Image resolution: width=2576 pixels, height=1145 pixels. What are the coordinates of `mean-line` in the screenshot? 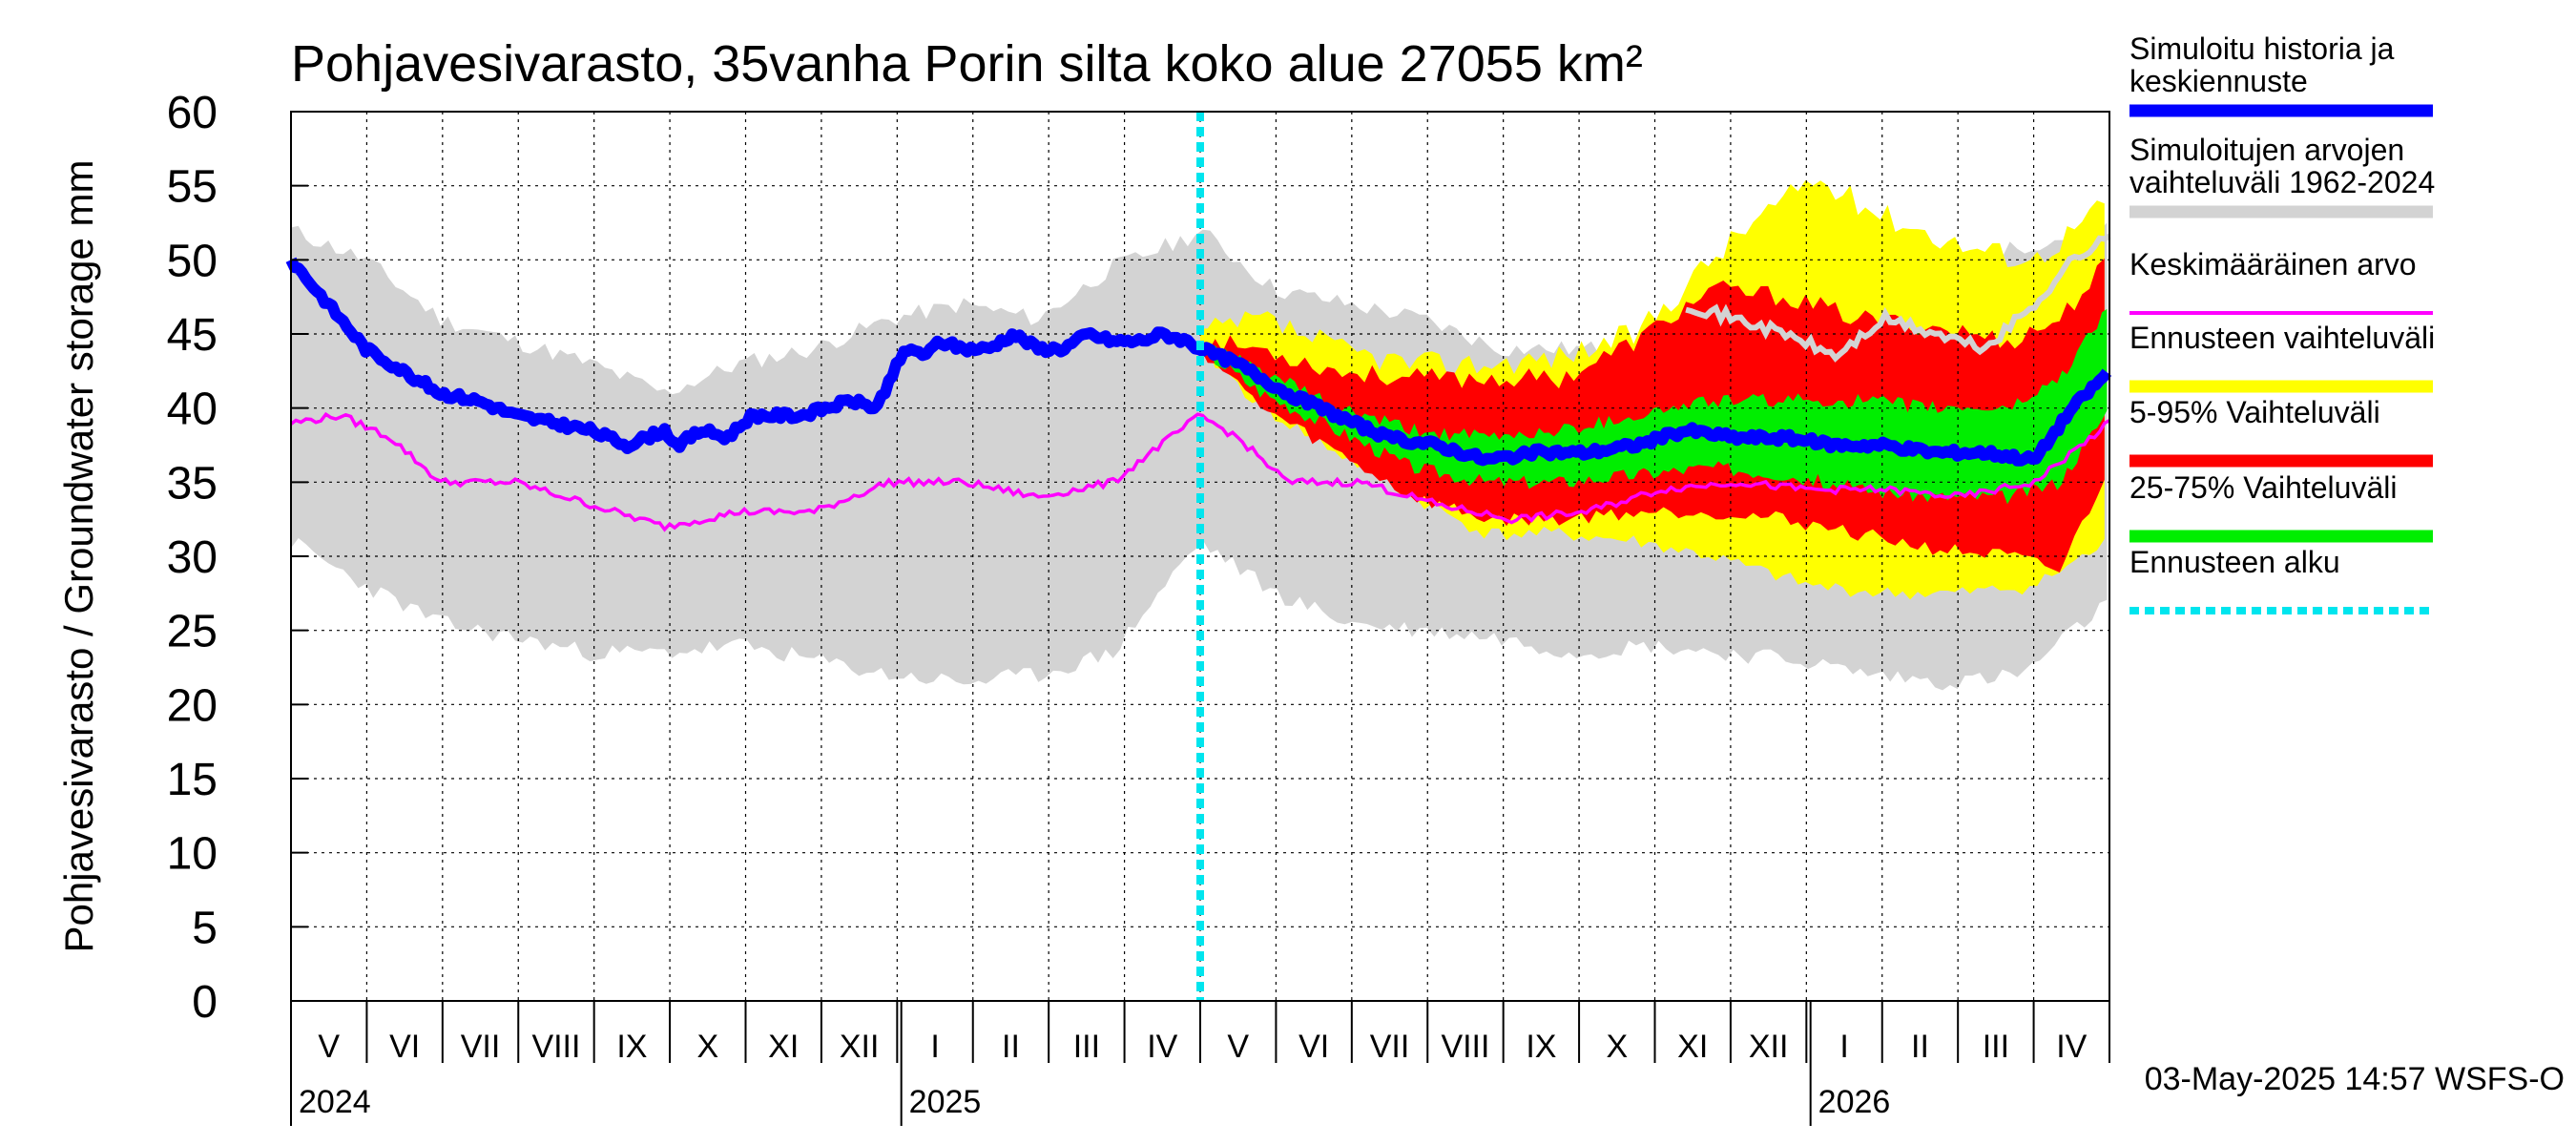 It's located at (1199, 472).